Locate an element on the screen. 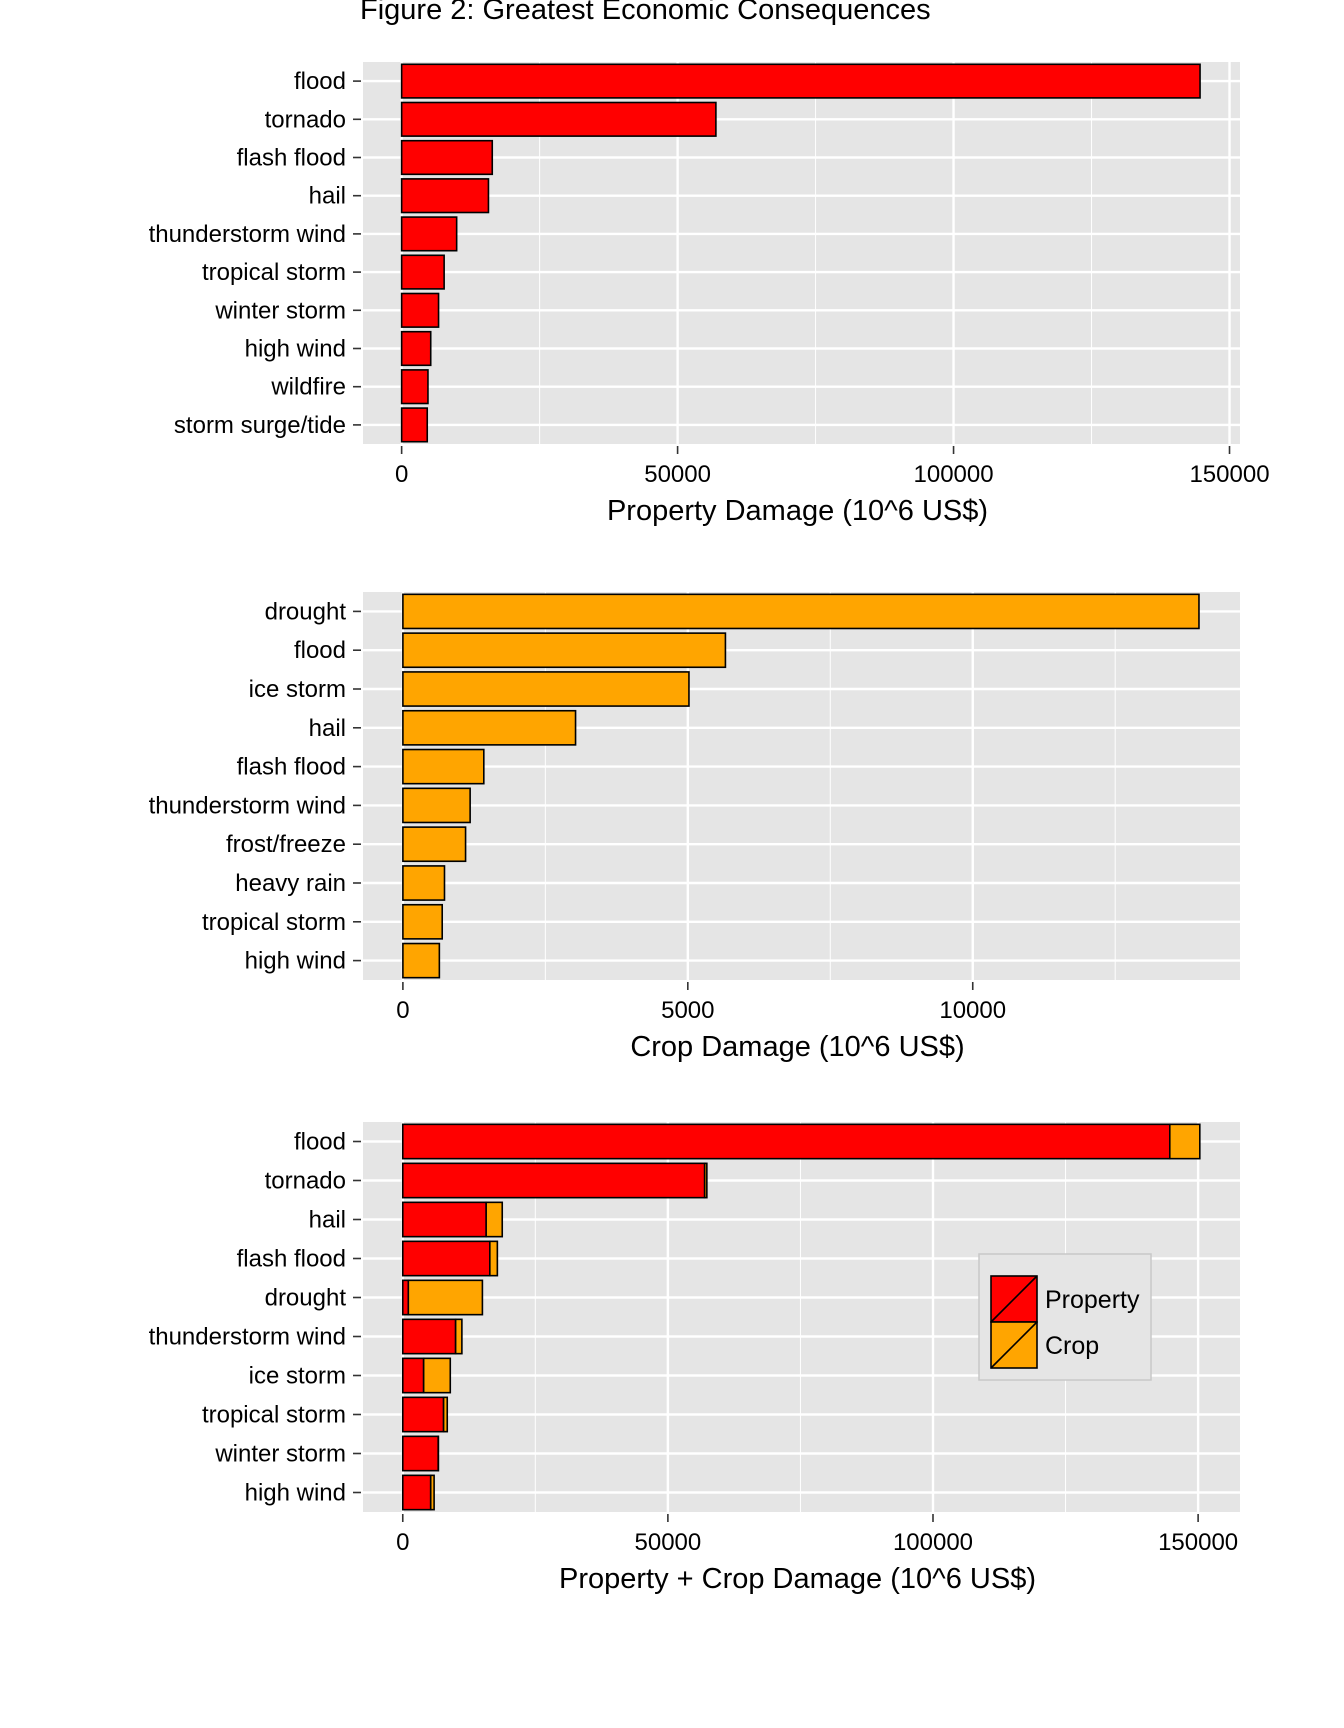 The width and height of the screenshot is (1344, 1728). legend: Property Crop is located at coordinates (1065, 1317).